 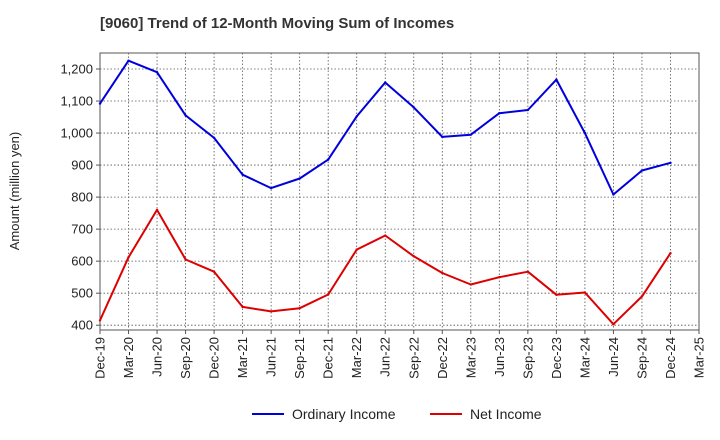 I want to click on x-tick-label: Sep-22, so click(x=413, y=358).